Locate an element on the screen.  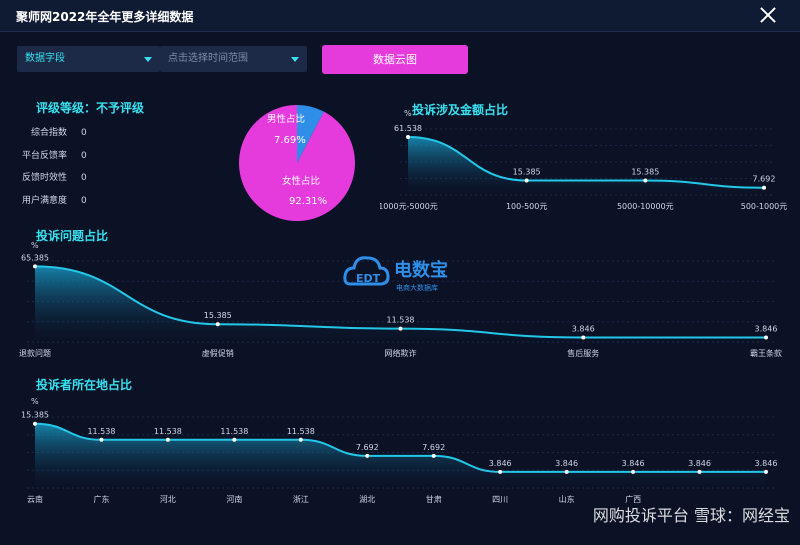
rating-row: 用户满意度 0 is located at coordinates (52, 199).